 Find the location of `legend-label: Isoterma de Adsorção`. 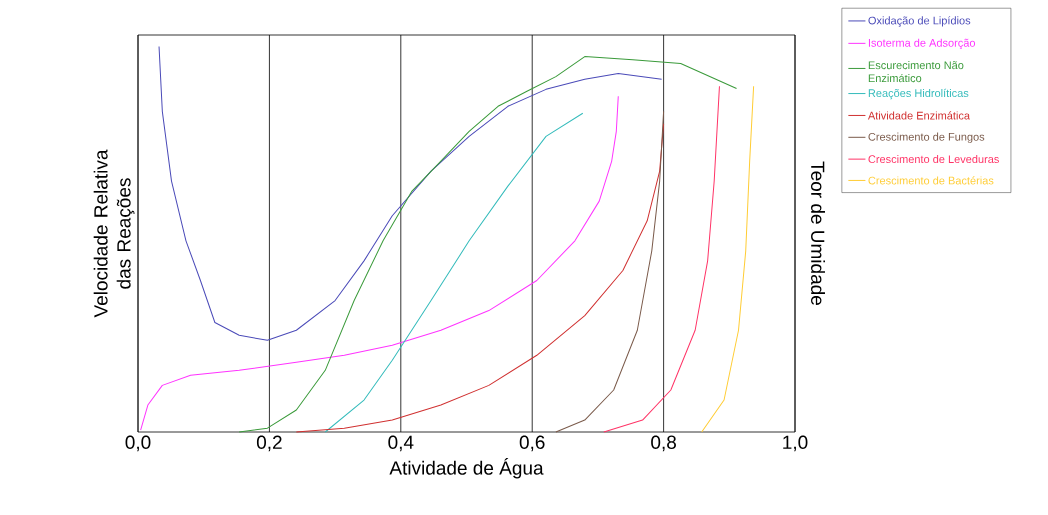

legend-label: Isoterma de Adsorção is located at coordinates (922, 43).